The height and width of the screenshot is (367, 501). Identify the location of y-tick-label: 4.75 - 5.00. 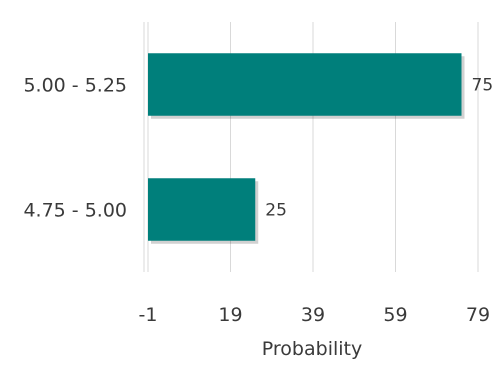
(75, 211).